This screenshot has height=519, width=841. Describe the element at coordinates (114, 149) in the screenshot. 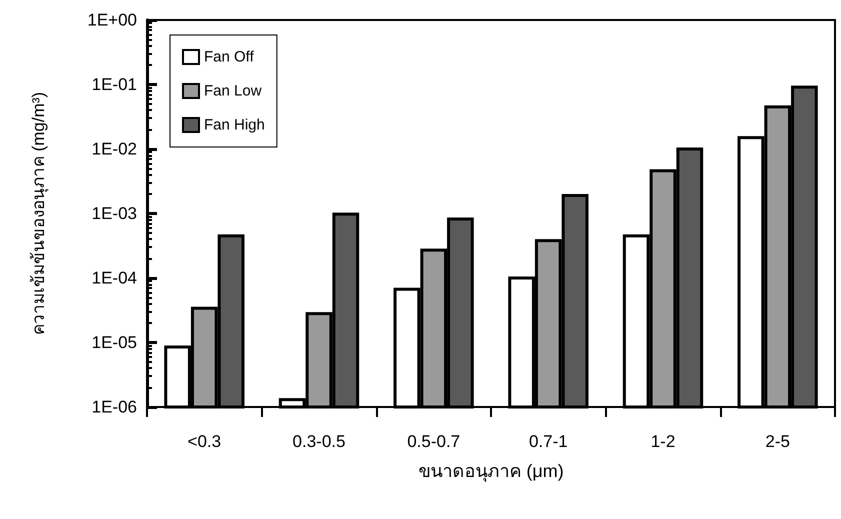

I see `y-tick-label: 1E-02` at that location.